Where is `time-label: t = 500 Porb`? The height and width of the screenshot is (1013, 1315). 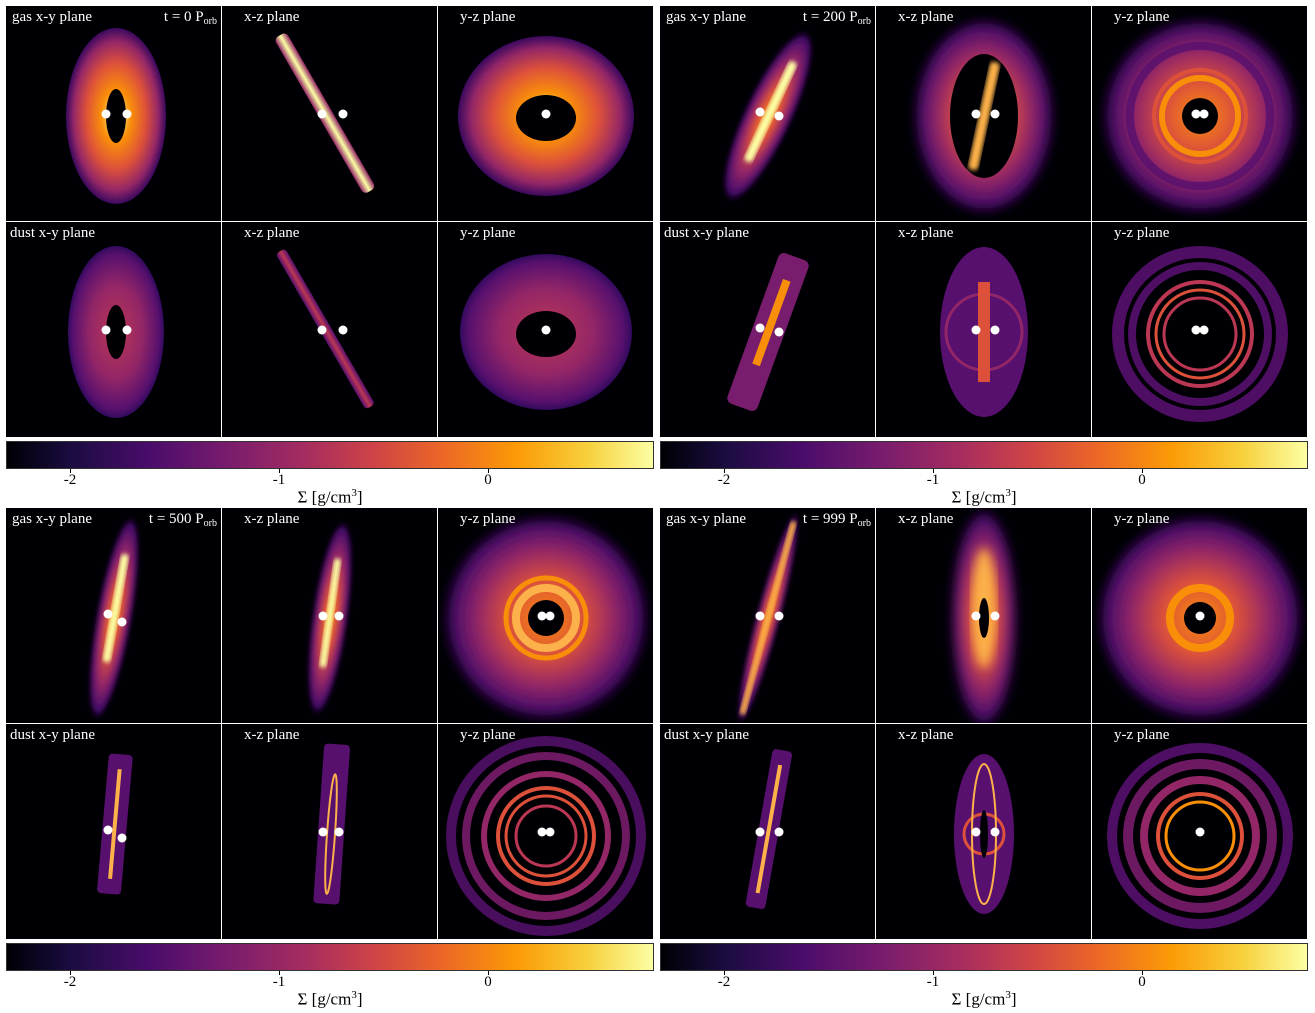
time-label: t = 500 Porb is located at coordinates (183, 520).